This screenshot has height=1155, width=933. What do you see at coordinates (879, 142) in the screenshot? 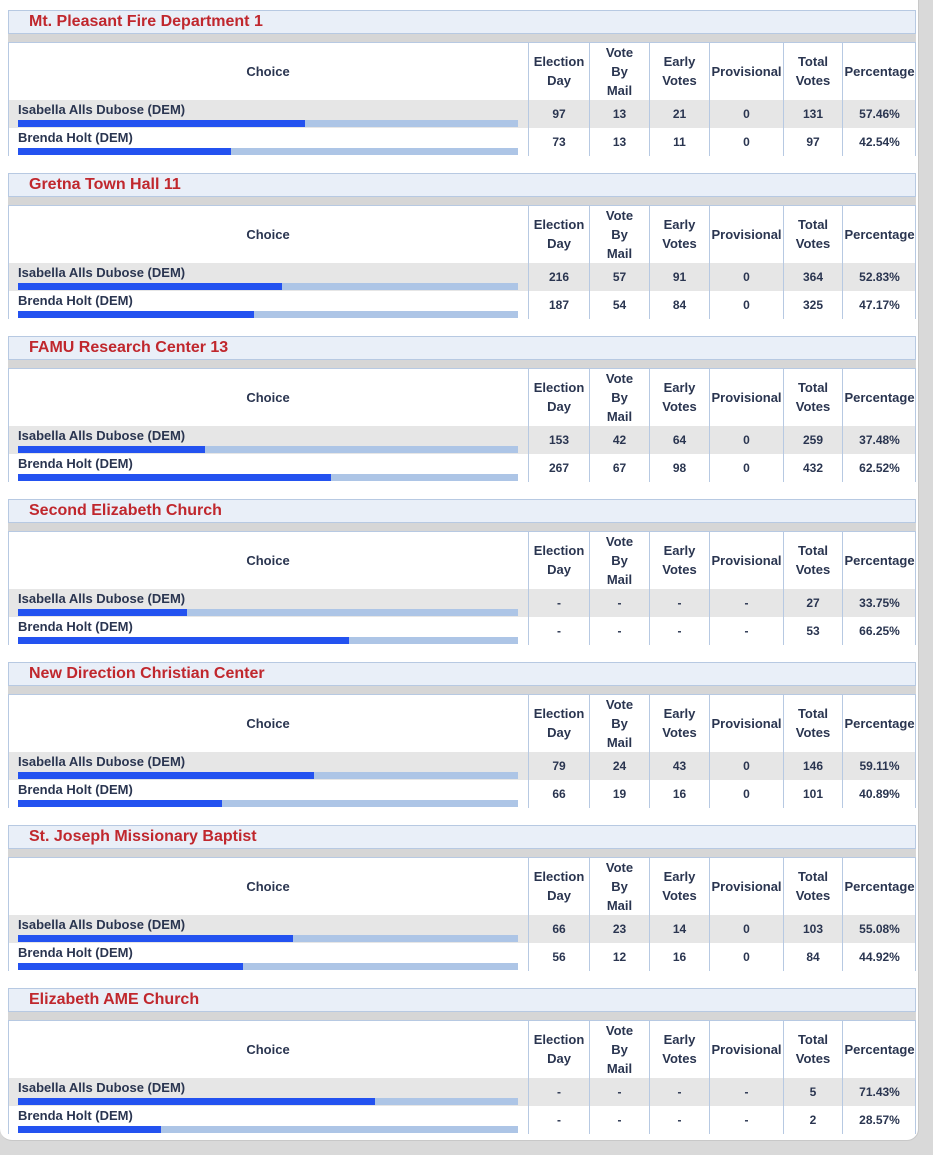
I see `percentage-text: 42.54%` at bounding box center [879, 142].